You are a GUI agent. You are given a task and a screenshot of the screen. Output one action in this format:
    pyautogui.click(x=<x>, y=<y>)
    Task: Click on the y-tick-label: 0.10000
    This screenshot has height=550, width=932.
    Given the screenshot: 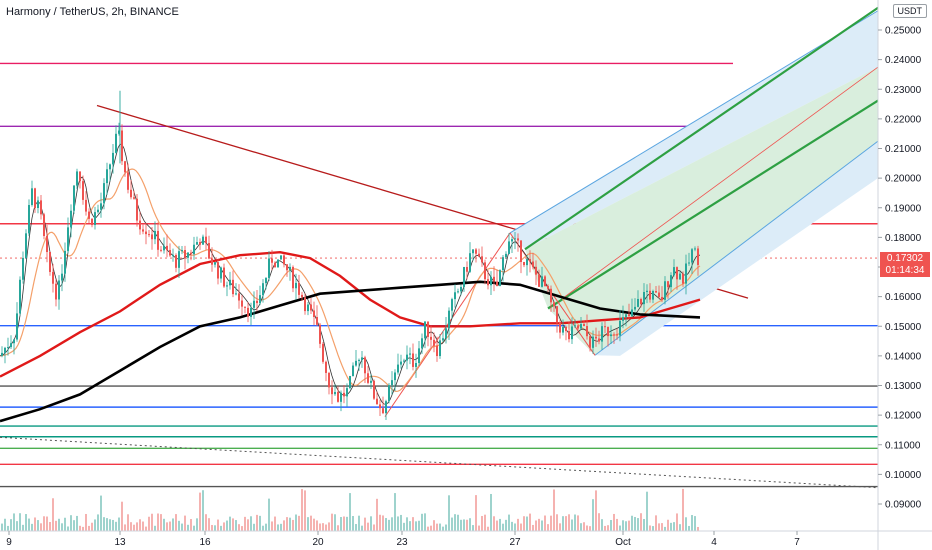 What is the action you would take?
    pyautogui.click(x=903, y=475)
    